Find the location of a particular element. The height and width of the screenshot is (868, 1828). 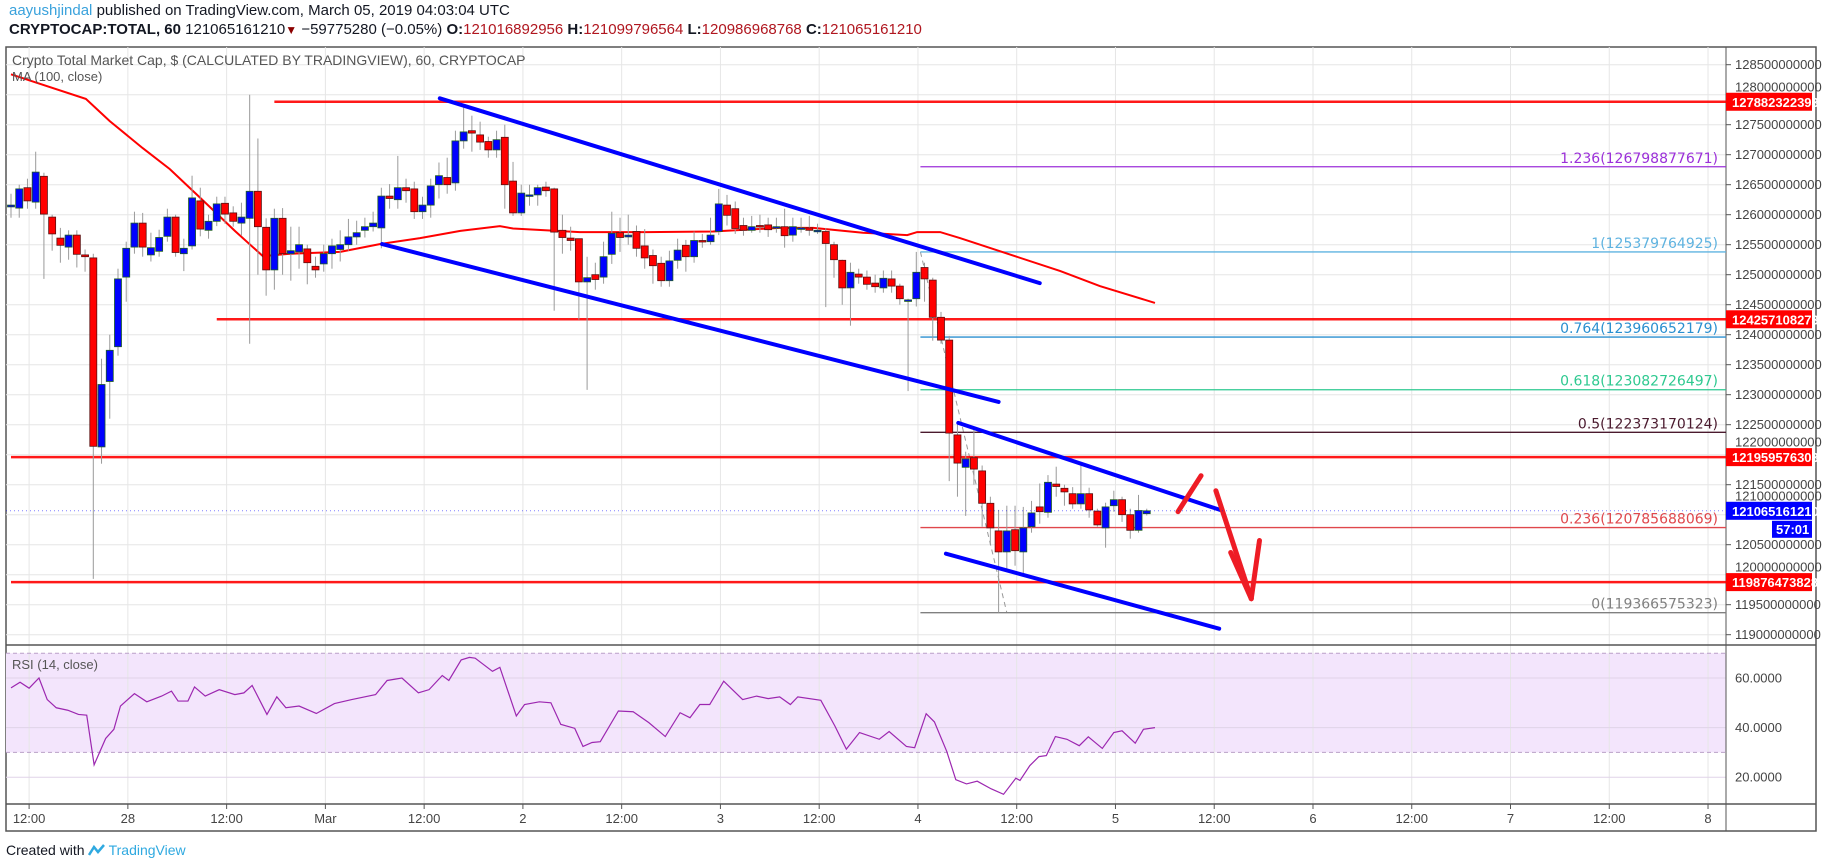

price-axis-label: 123500000000 is located at coordinates (1778, 364).